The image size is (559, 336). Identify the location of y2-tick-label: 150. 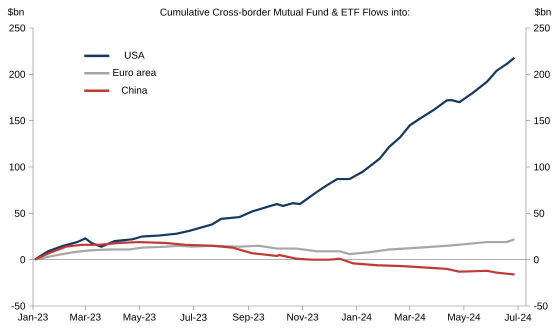
(542, 120).